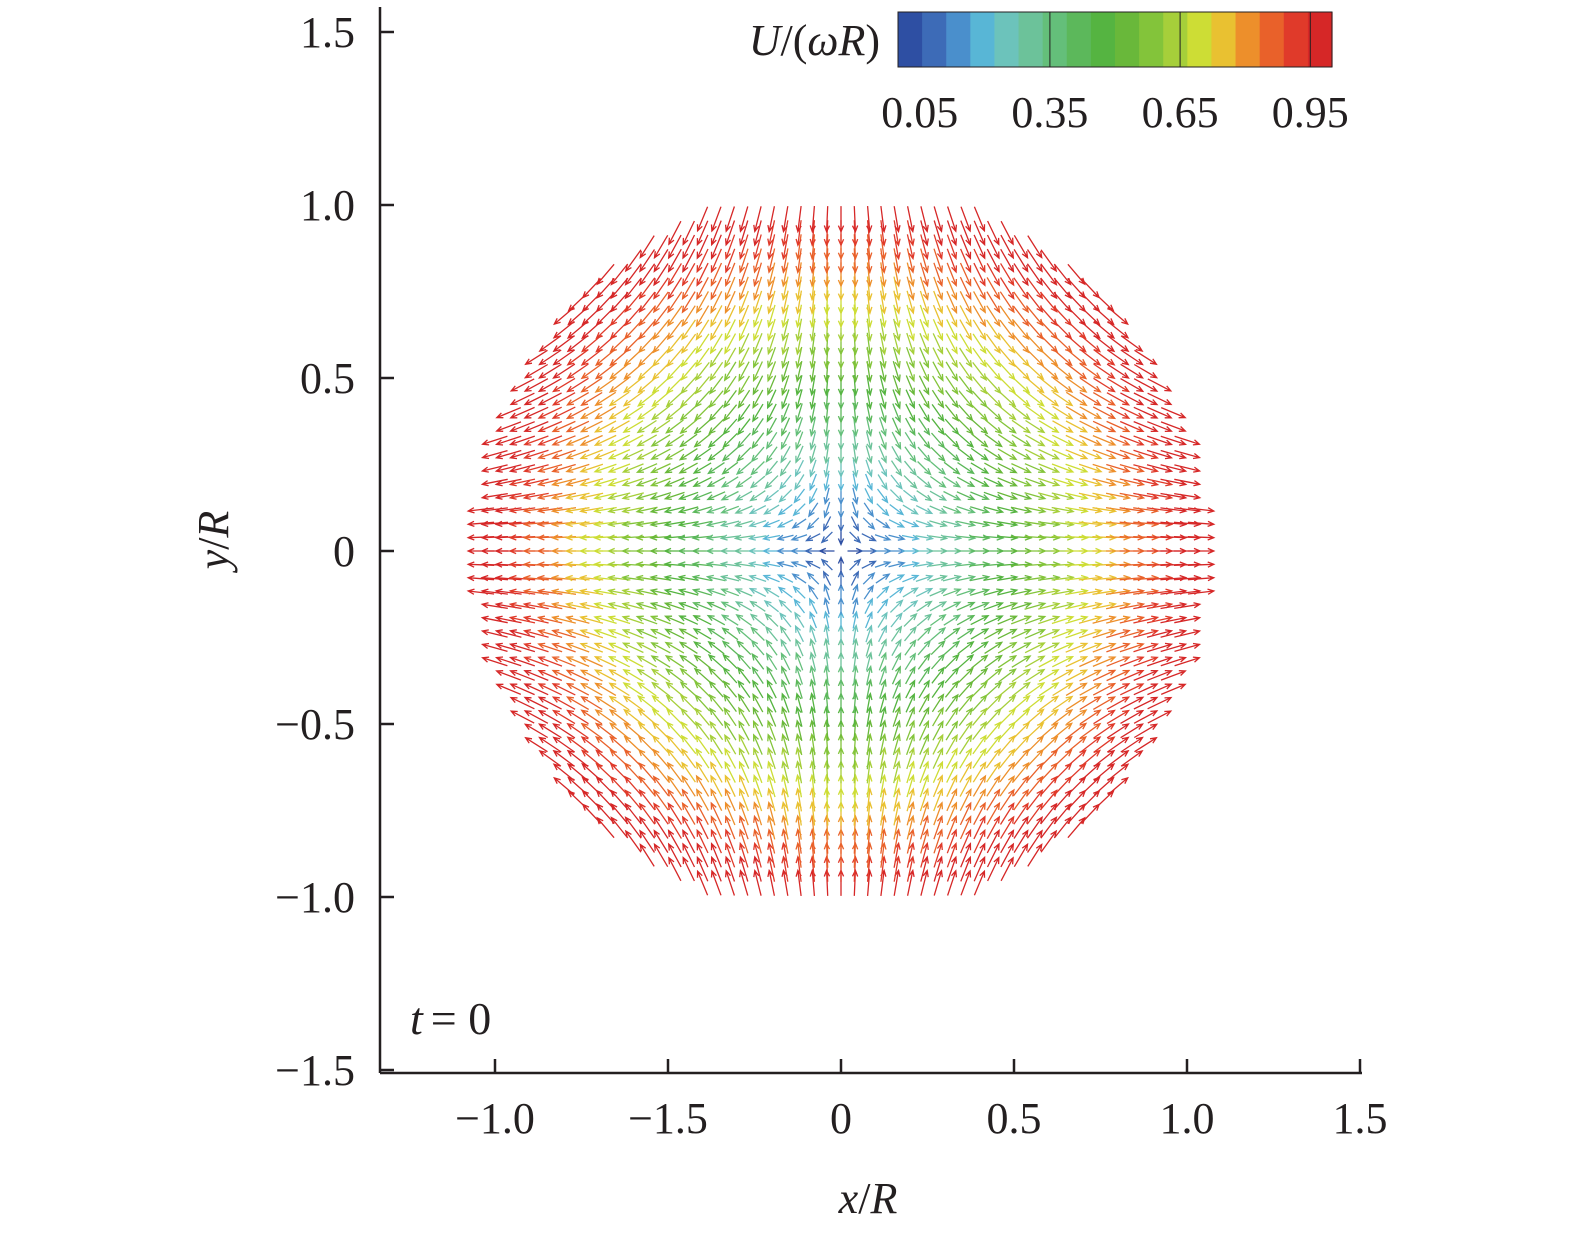 The width and height of the screenshot is (1575, 1240). What do you see at coordinates (841, 1118) in the screenshot?
I see `x-tick-label: 0` at bounding box center [841, 1118].